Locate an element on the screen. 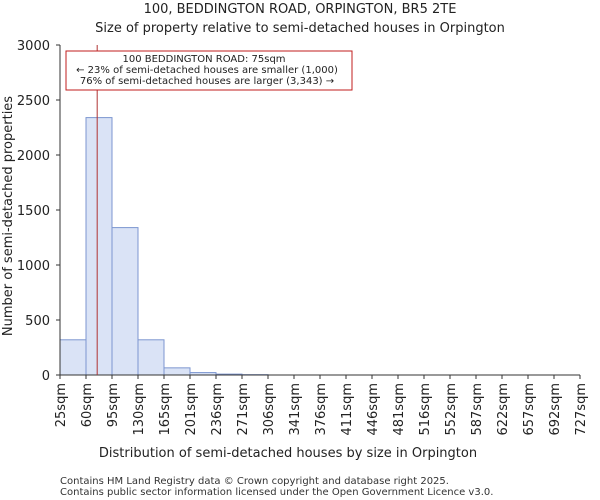 Image resolution: width=600 pixels, height=500 pixels. x-tick-label: 481sqm is located at coordinates (399, 409).